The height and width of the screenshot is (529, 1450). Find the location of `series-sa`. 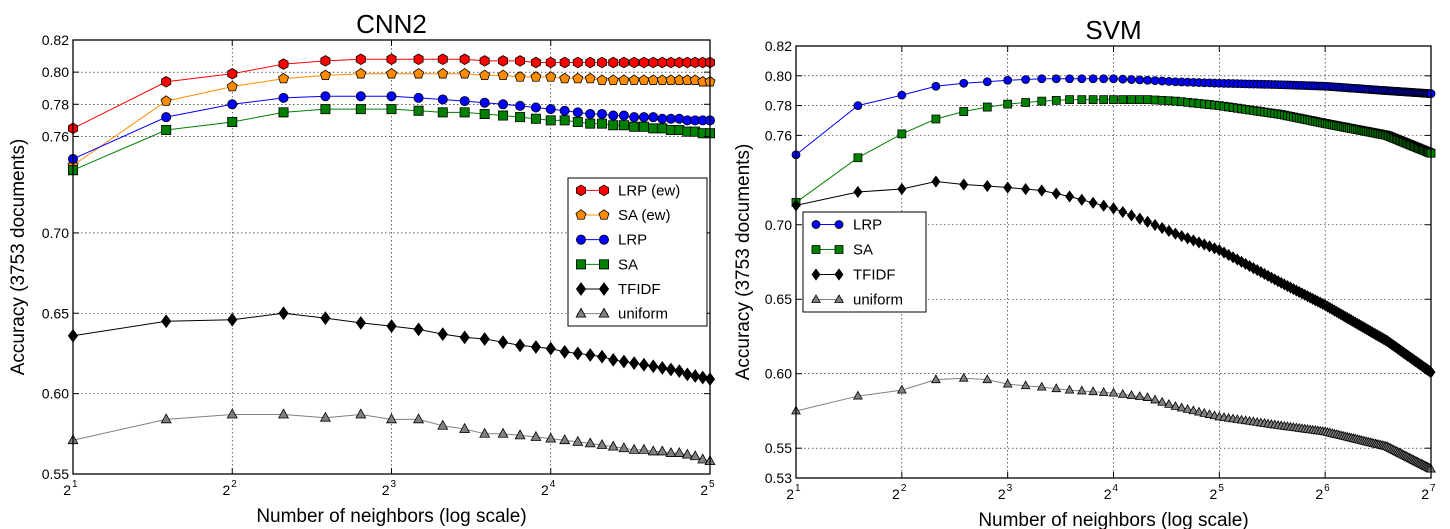

series-sa is located at coordinates (391, 140).